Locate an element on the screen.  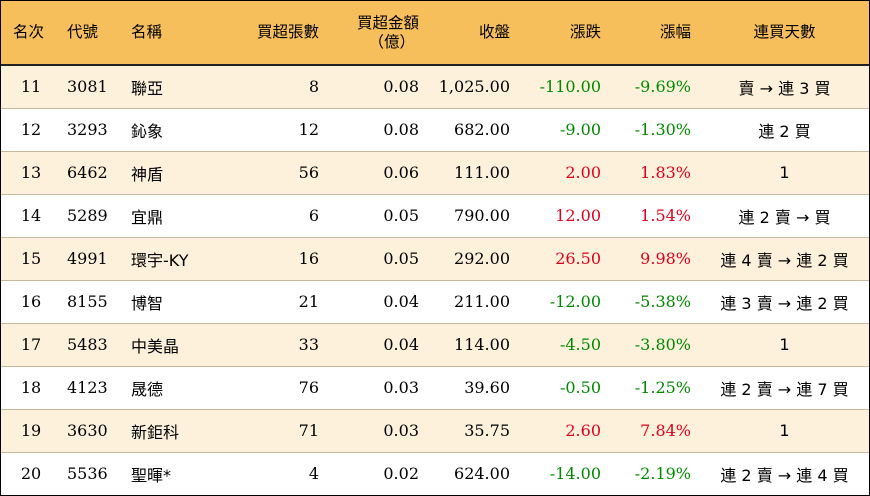
cell-change: -0.50 is located at coordinates (580, 387).